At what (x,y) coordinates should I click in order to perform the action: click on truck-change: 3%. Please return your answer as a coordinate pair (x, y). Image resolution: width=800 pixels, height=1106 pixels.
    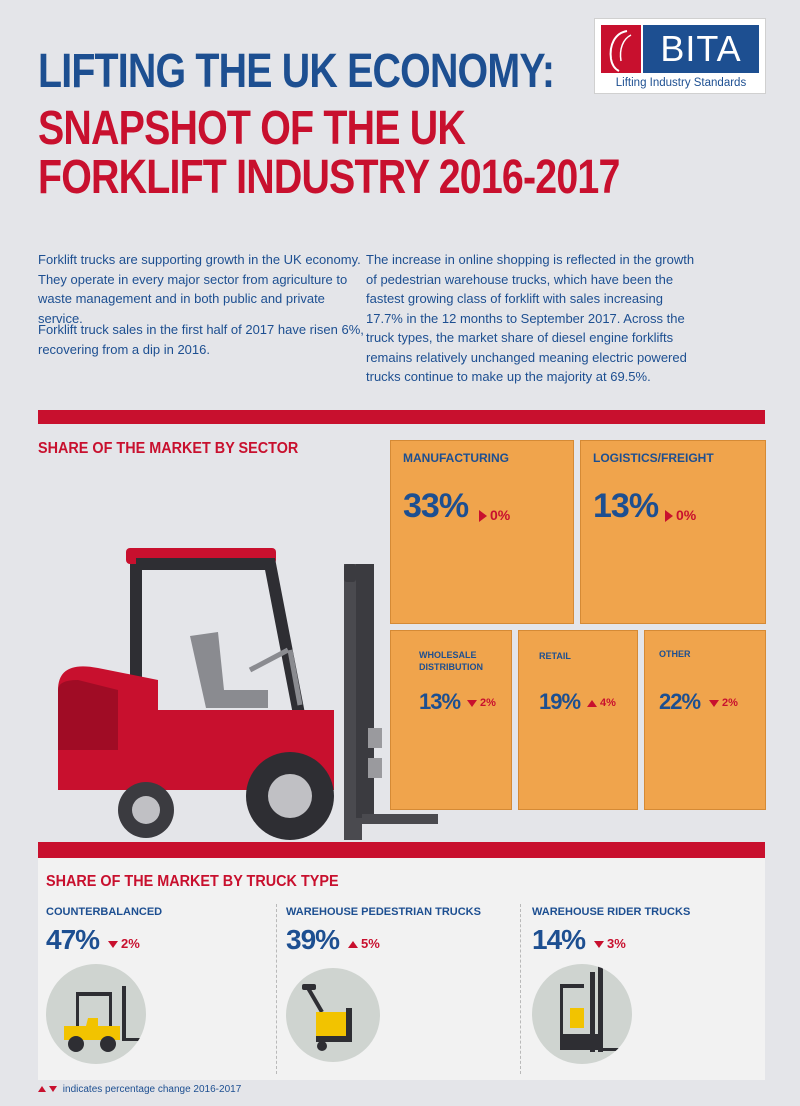
    Looking at the image, I should click on (610, 943).